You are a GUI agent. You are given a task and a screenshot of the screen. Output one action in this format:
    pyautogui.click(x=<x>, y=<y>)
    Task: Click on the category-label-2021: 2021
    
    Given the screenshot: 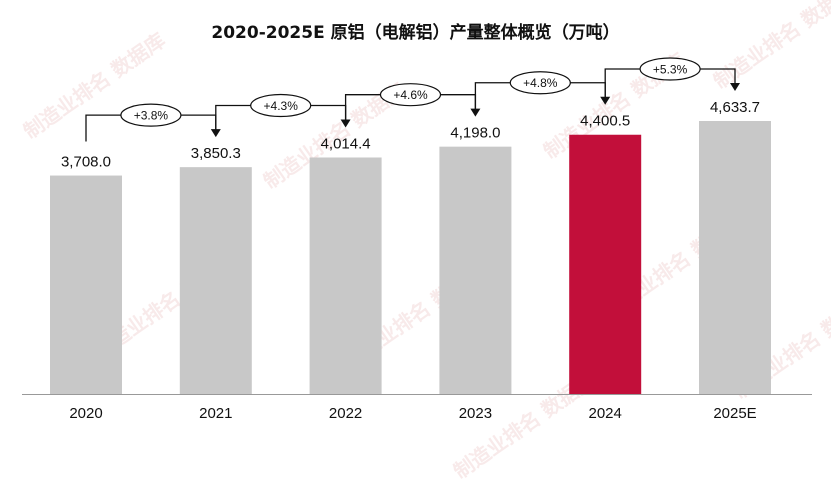 What is the action you would take?
    pyautogui.click(x=215, y=413)
    